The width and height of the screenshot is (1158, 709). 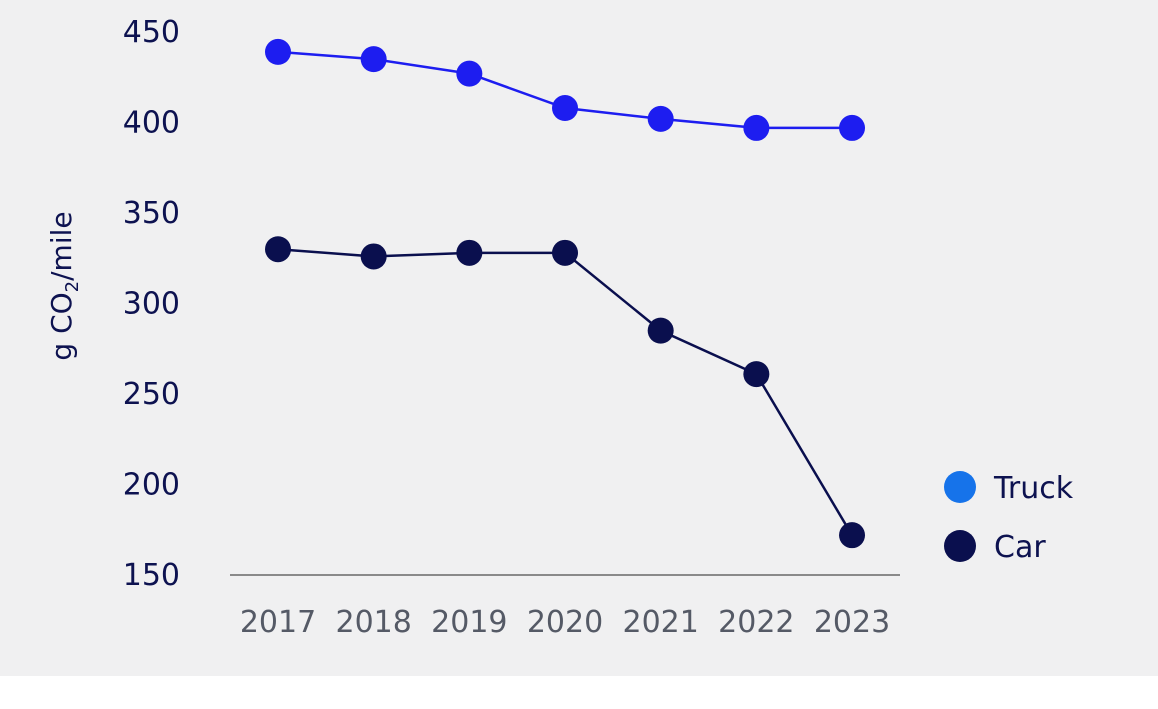 What do you see at coordinates (1009, 518) in the screenshot?
I see `legend: Truck Car` at bounding box center [1009, 518].